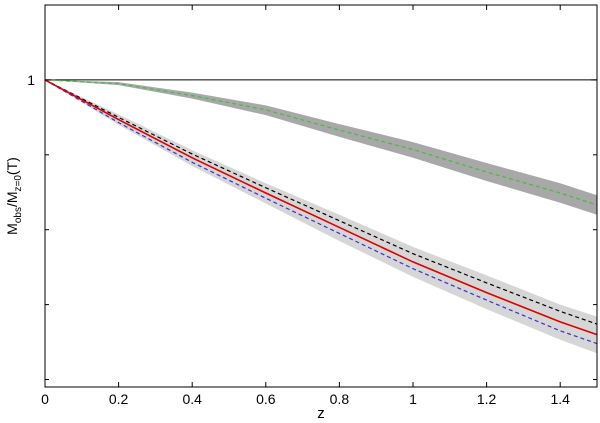  I want to click on x-axis-label: z, so click(321, 413).